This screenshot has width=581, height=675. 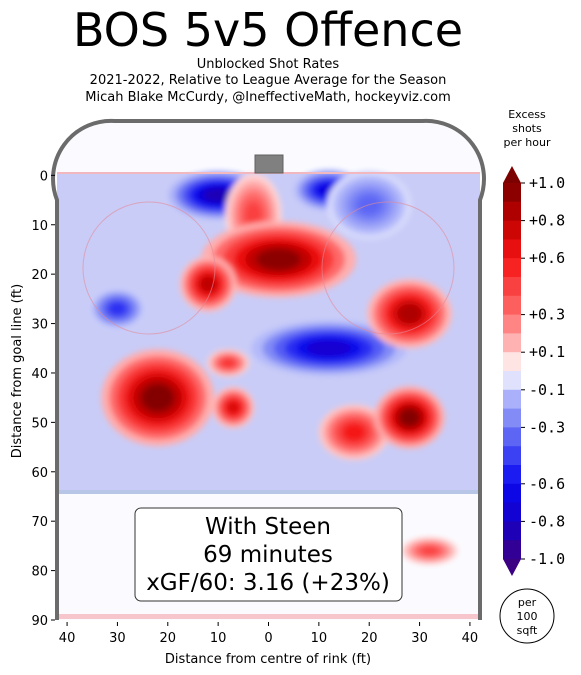 What do you see at coordinates (268, 616) in the screenshot?
I see `red-line` at bounding box center [268, 616].